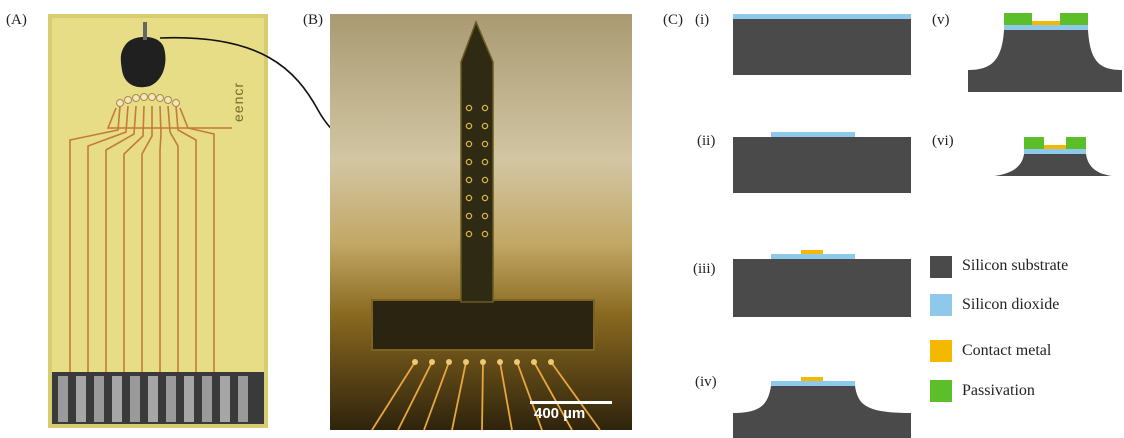 The width and height of the screenshot is (1124, 438). What do you see at coordinates (706, 141) in the screenshot?
I see `step-label-ii: (ii)` at bounding box center [706, 141].